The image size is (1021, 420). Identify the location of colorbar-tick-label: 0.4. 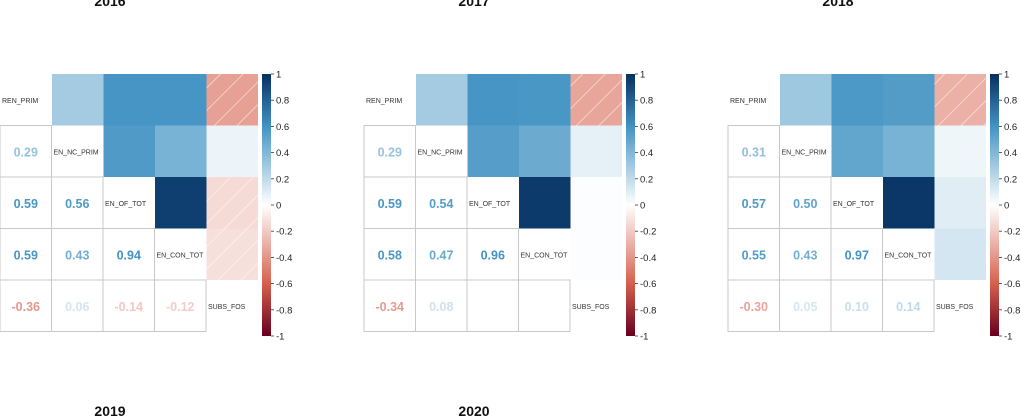
(282, 153).